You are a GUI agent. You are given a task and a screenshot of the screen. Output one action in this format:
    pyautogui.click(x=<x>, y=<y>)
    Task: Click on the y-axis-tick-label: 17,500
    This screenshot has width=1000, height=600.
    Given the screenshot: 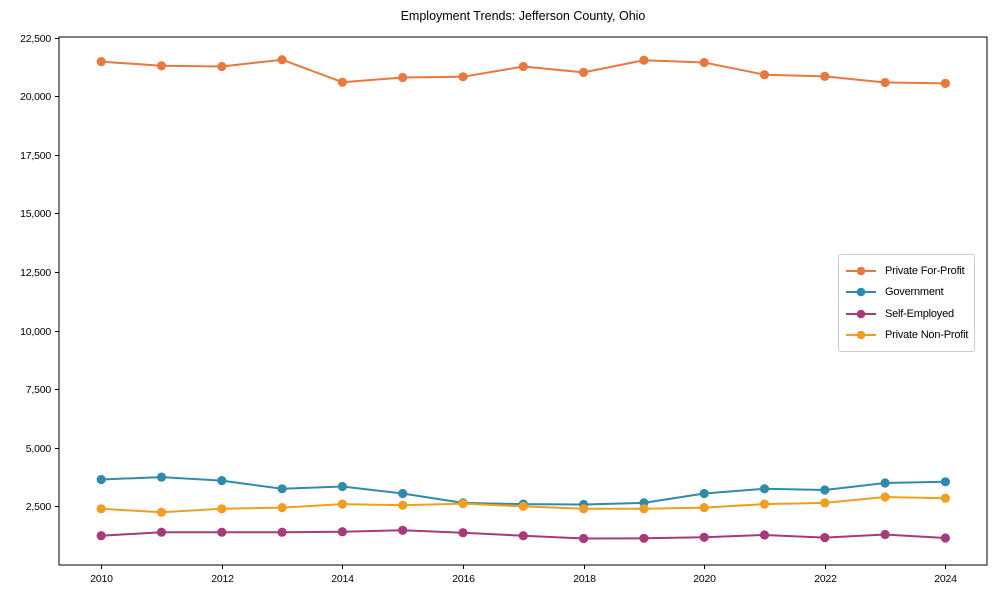 What is the action you would take?
    pyautogui.click(x=35, y=156)
    